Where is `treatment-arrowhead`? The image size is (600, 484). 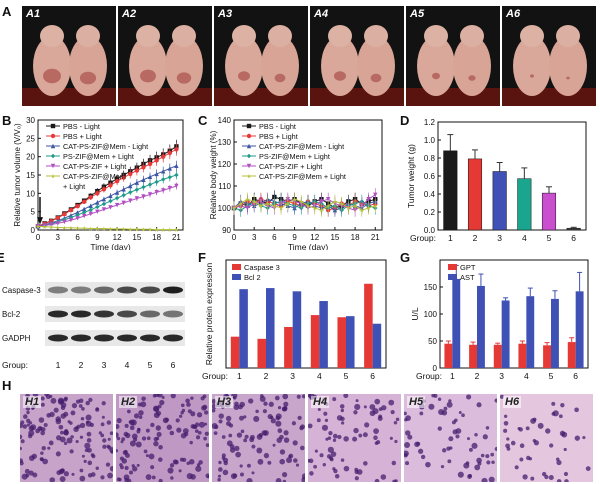
treatment-arrowhead is located at coordinates (40, 221).